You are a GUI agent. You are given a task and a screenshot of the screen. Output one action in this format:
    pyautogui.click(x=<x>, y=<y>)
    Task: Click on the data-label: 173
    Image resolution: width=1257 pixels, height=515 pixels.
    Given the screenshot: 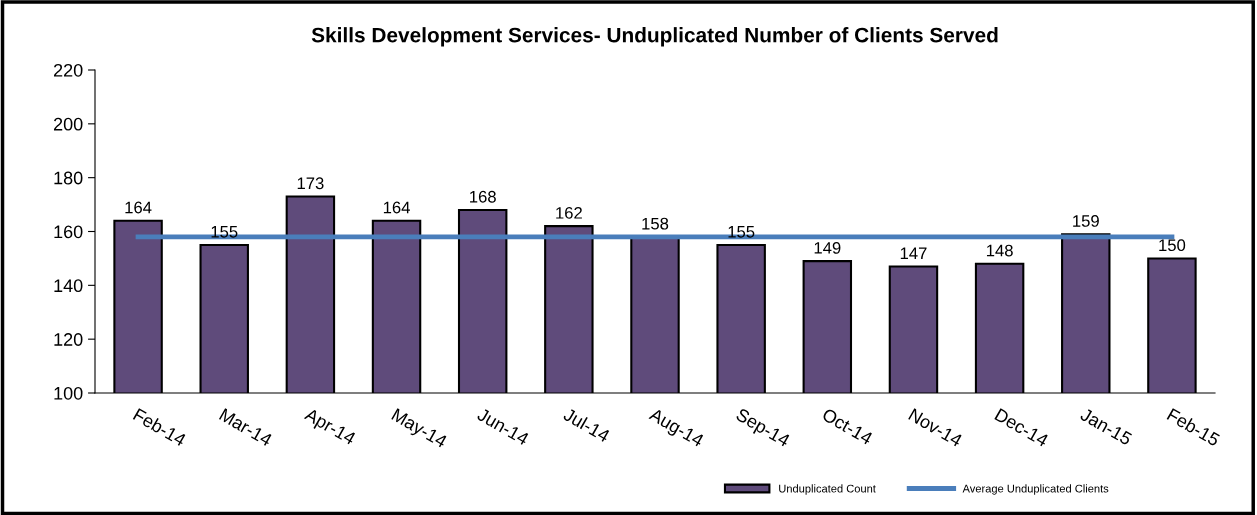 What is the action you would take?
    pyautogui.click(x=310, y=183)
    